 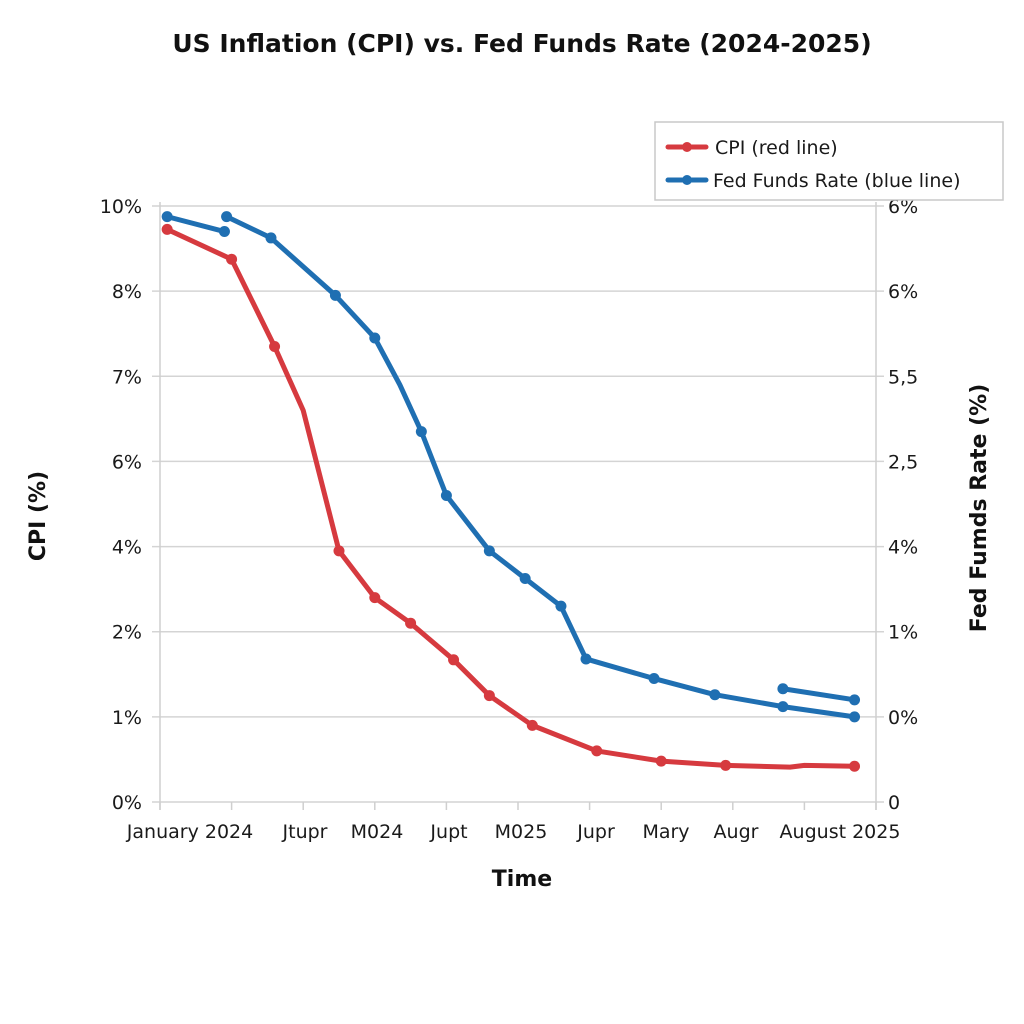 I want to click on legend-marker-cpi, so click(x=687, y=147).